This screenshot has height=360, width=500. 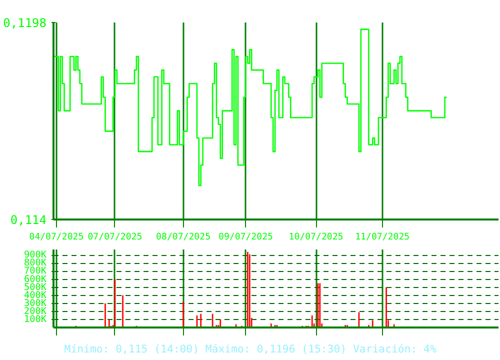 I want to click on x-tick-label: 11/07/2025, so click(x=382, y=237).